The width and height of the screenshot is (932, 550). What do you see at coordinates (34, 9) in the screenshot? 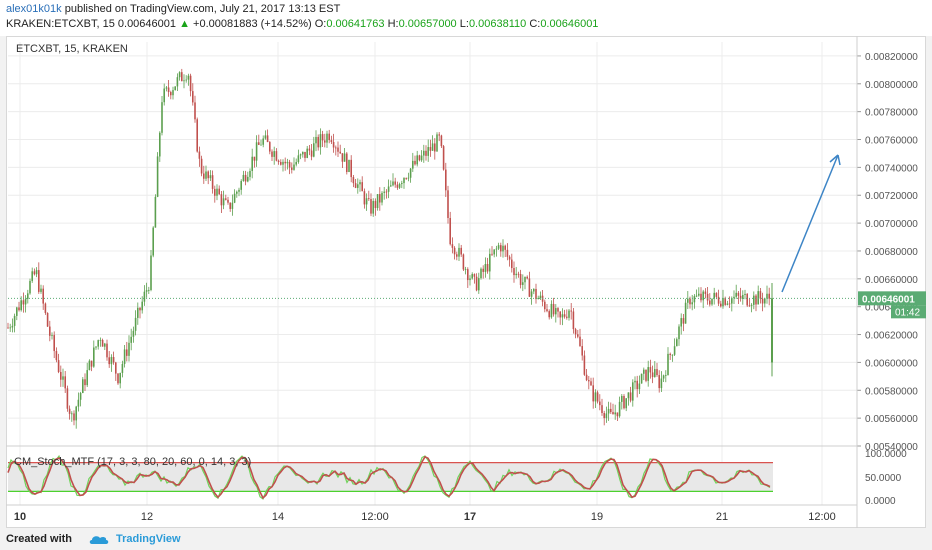
I see `author-link: alex01k01k` at bounding box center [34, 9].